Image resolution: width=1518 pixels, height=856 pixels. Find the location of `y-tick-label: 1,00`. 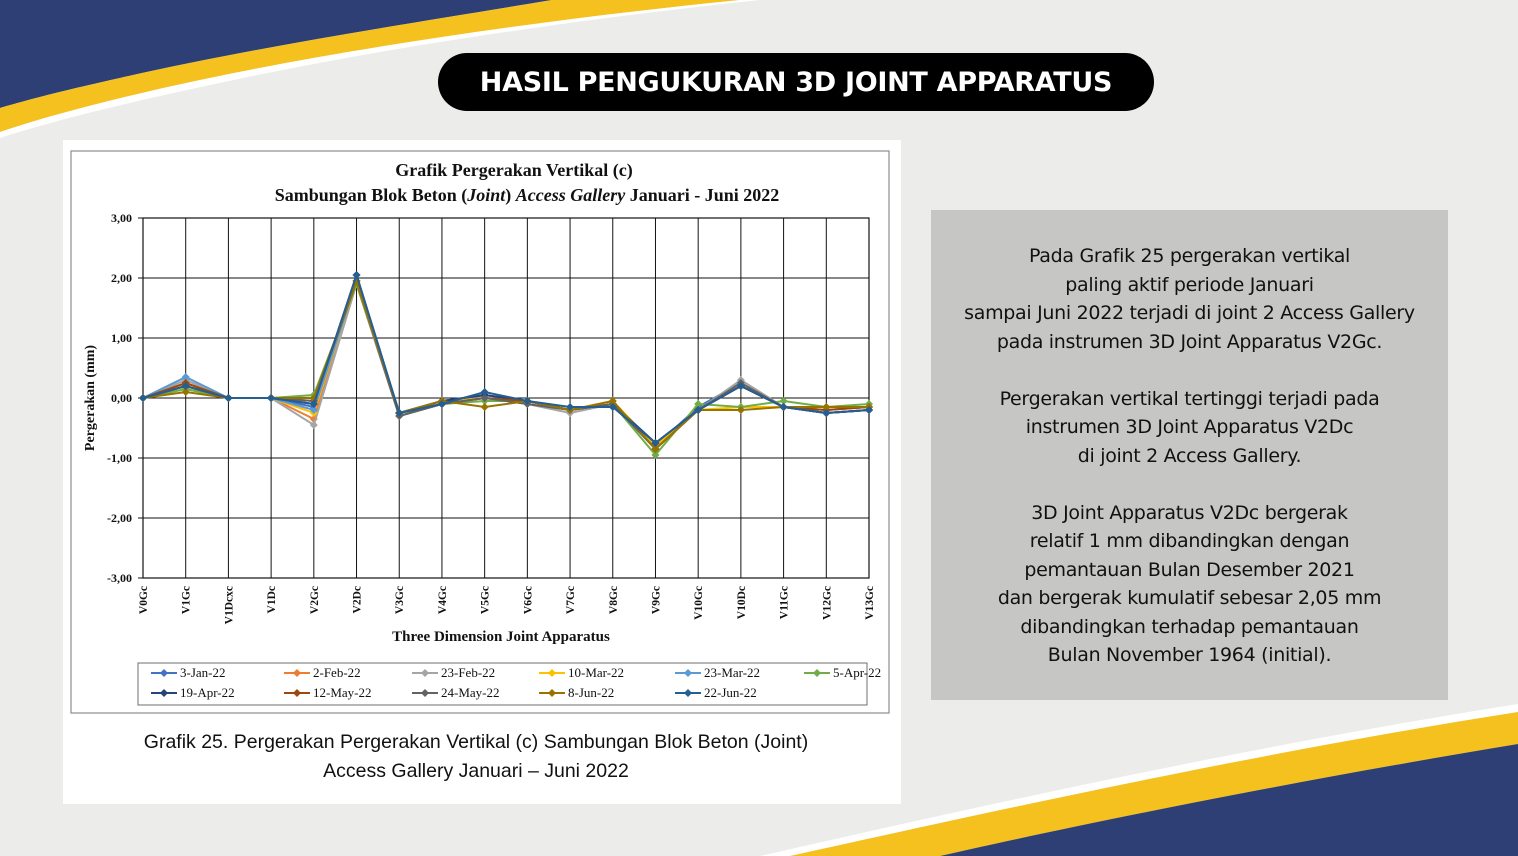

y-tick-label: 1,00 is located at coordinates (121, 338).